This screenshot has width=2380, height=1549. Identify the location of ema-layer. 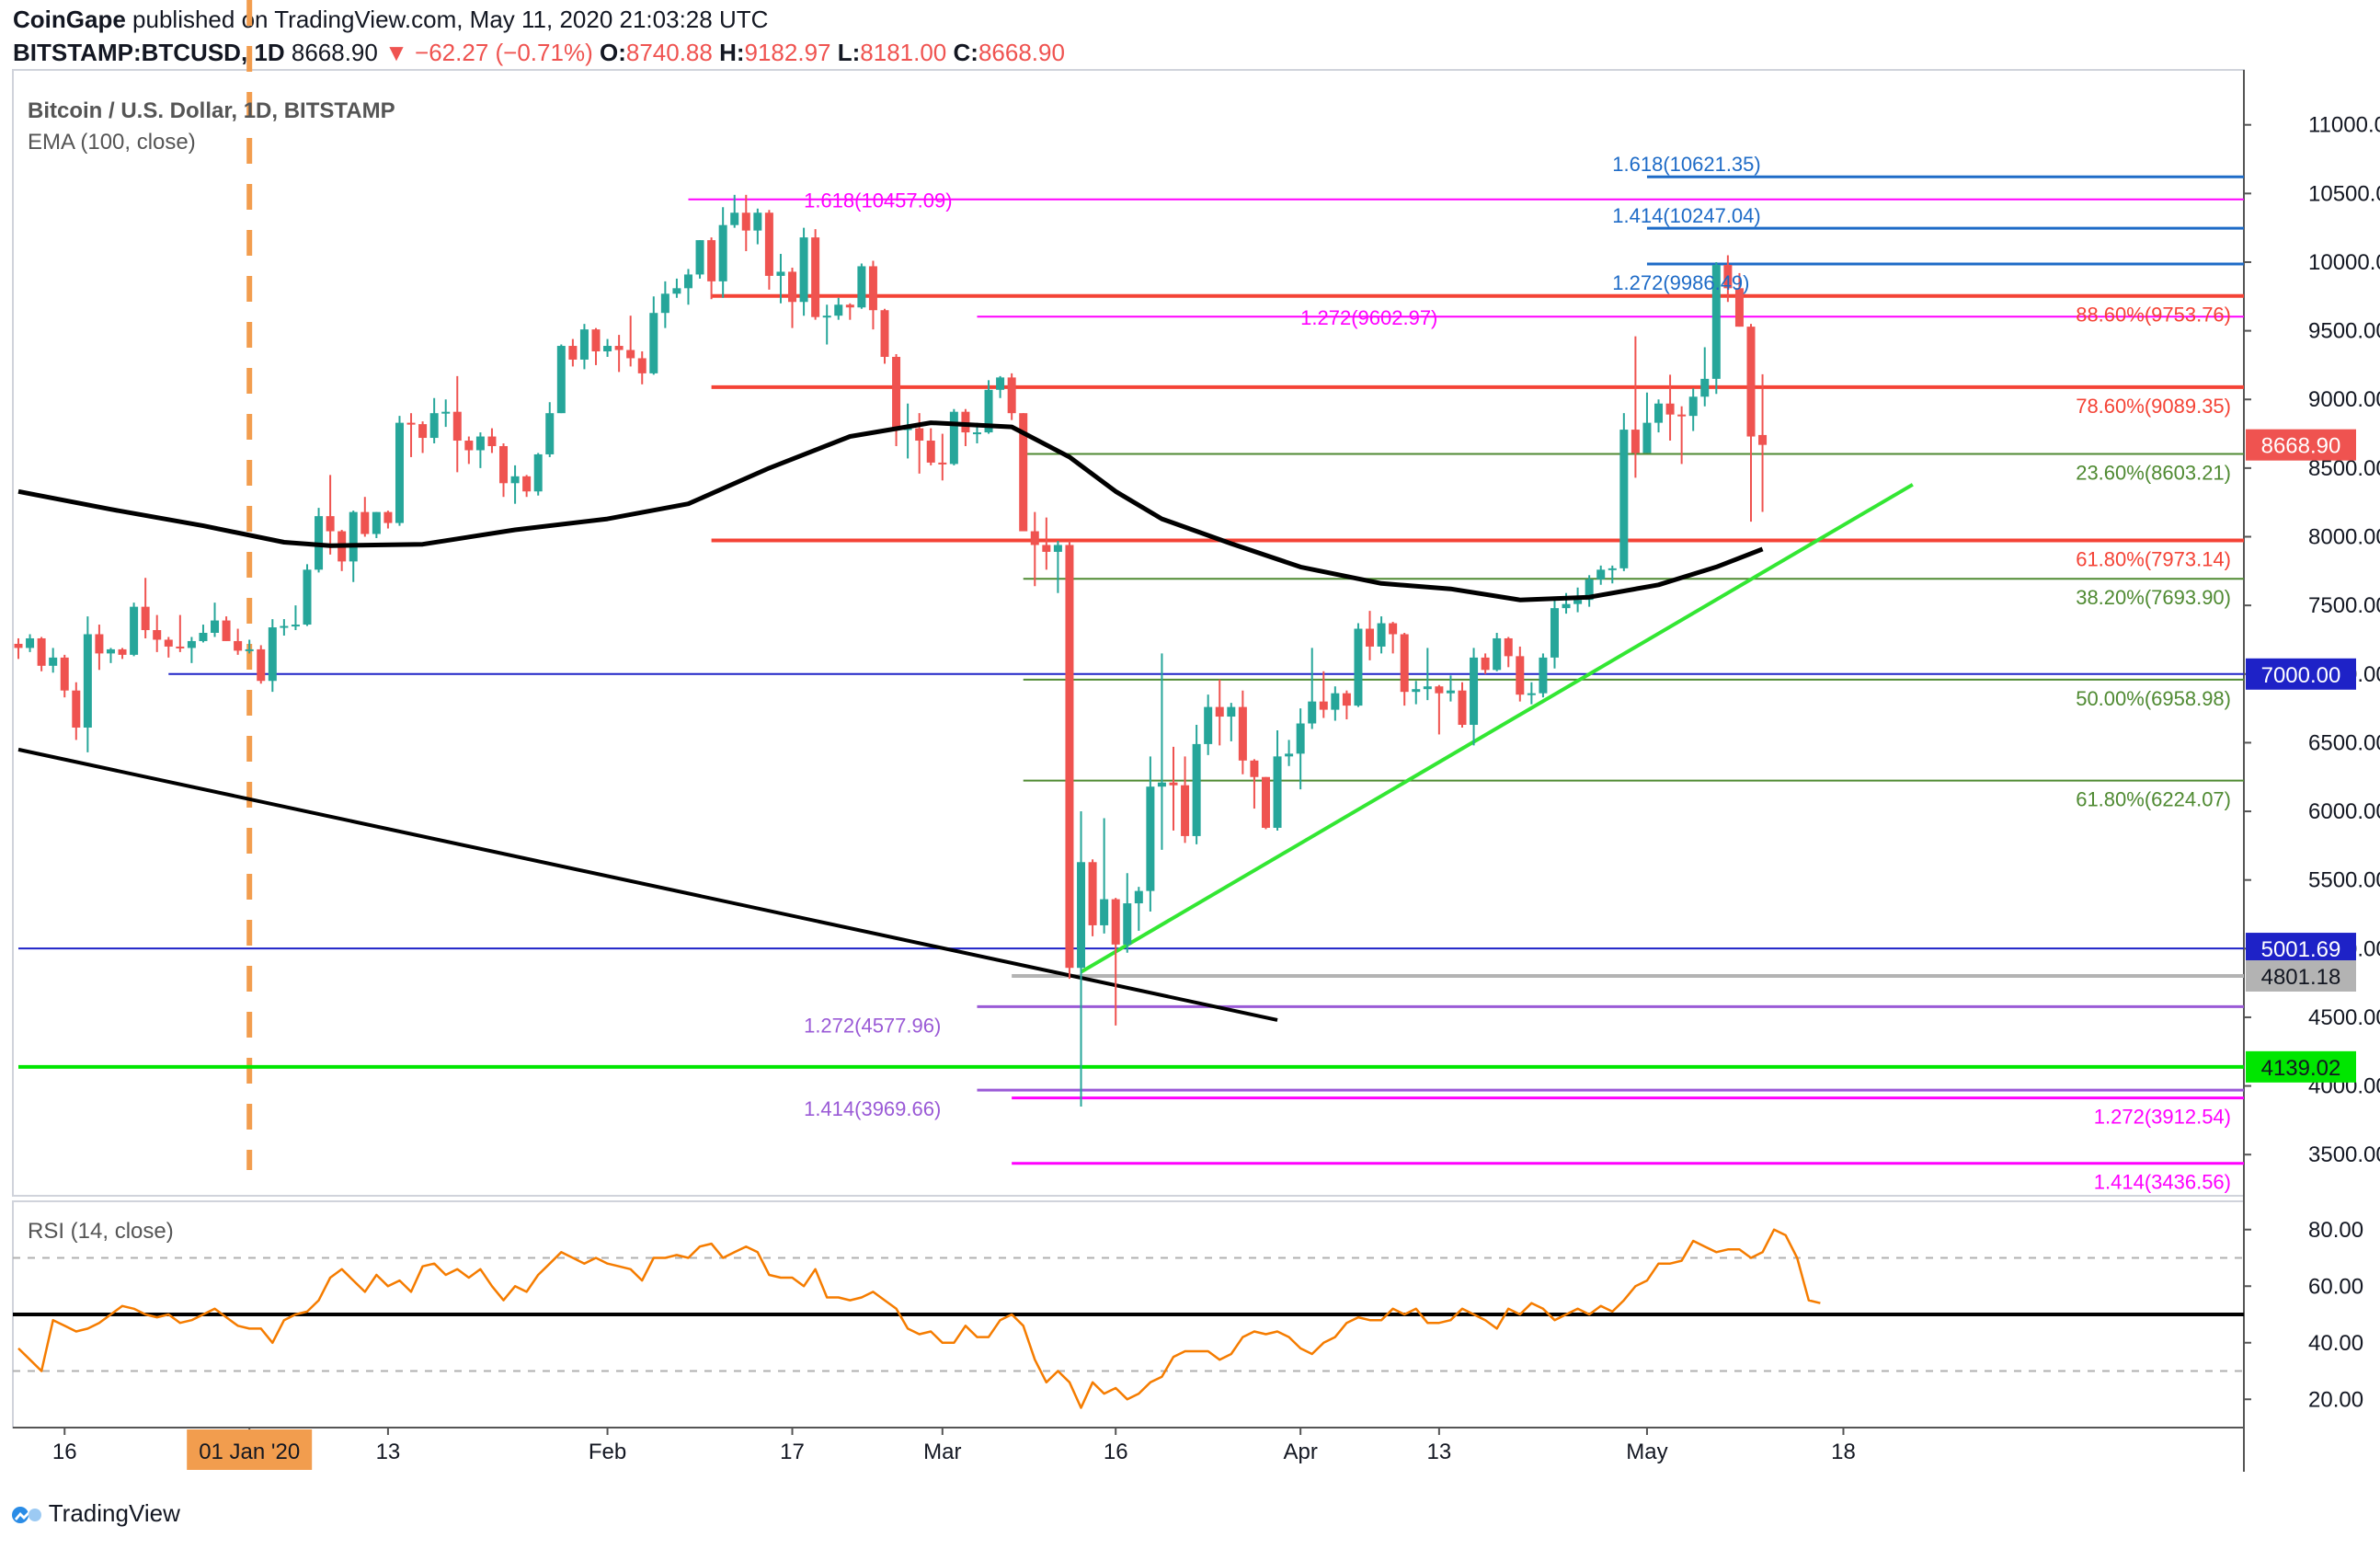
(890, 511).